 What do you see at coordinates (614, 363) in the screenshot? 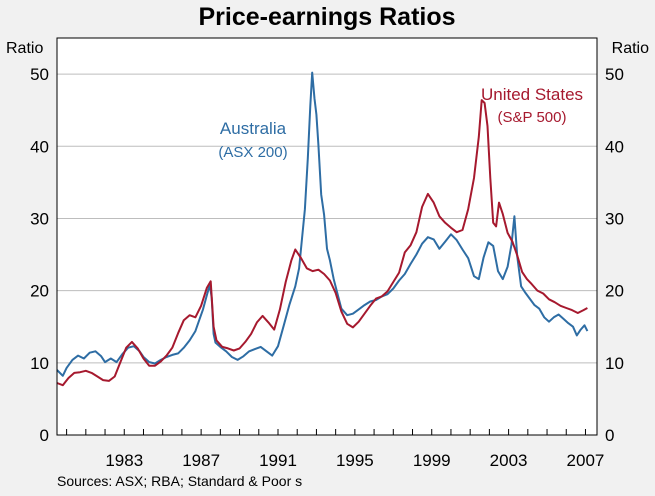
I see `y-tick-label-right: 10` at bounding box center [614, 363].